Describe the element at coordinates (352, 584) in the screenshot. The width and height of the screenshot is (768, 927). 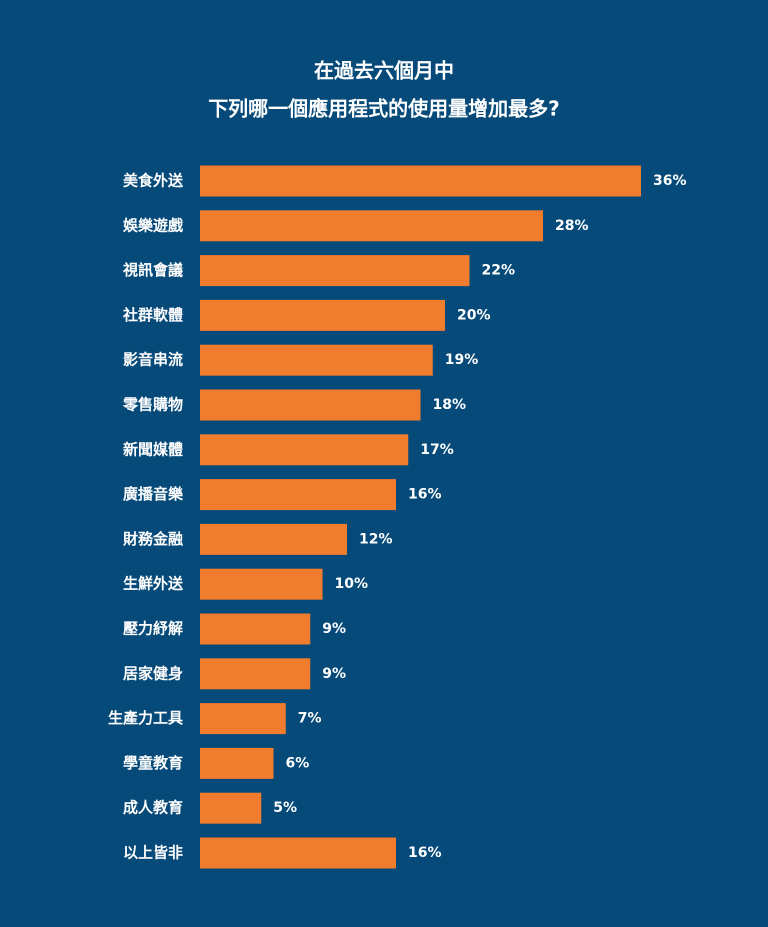
I see `value-label: 10%` at that location.